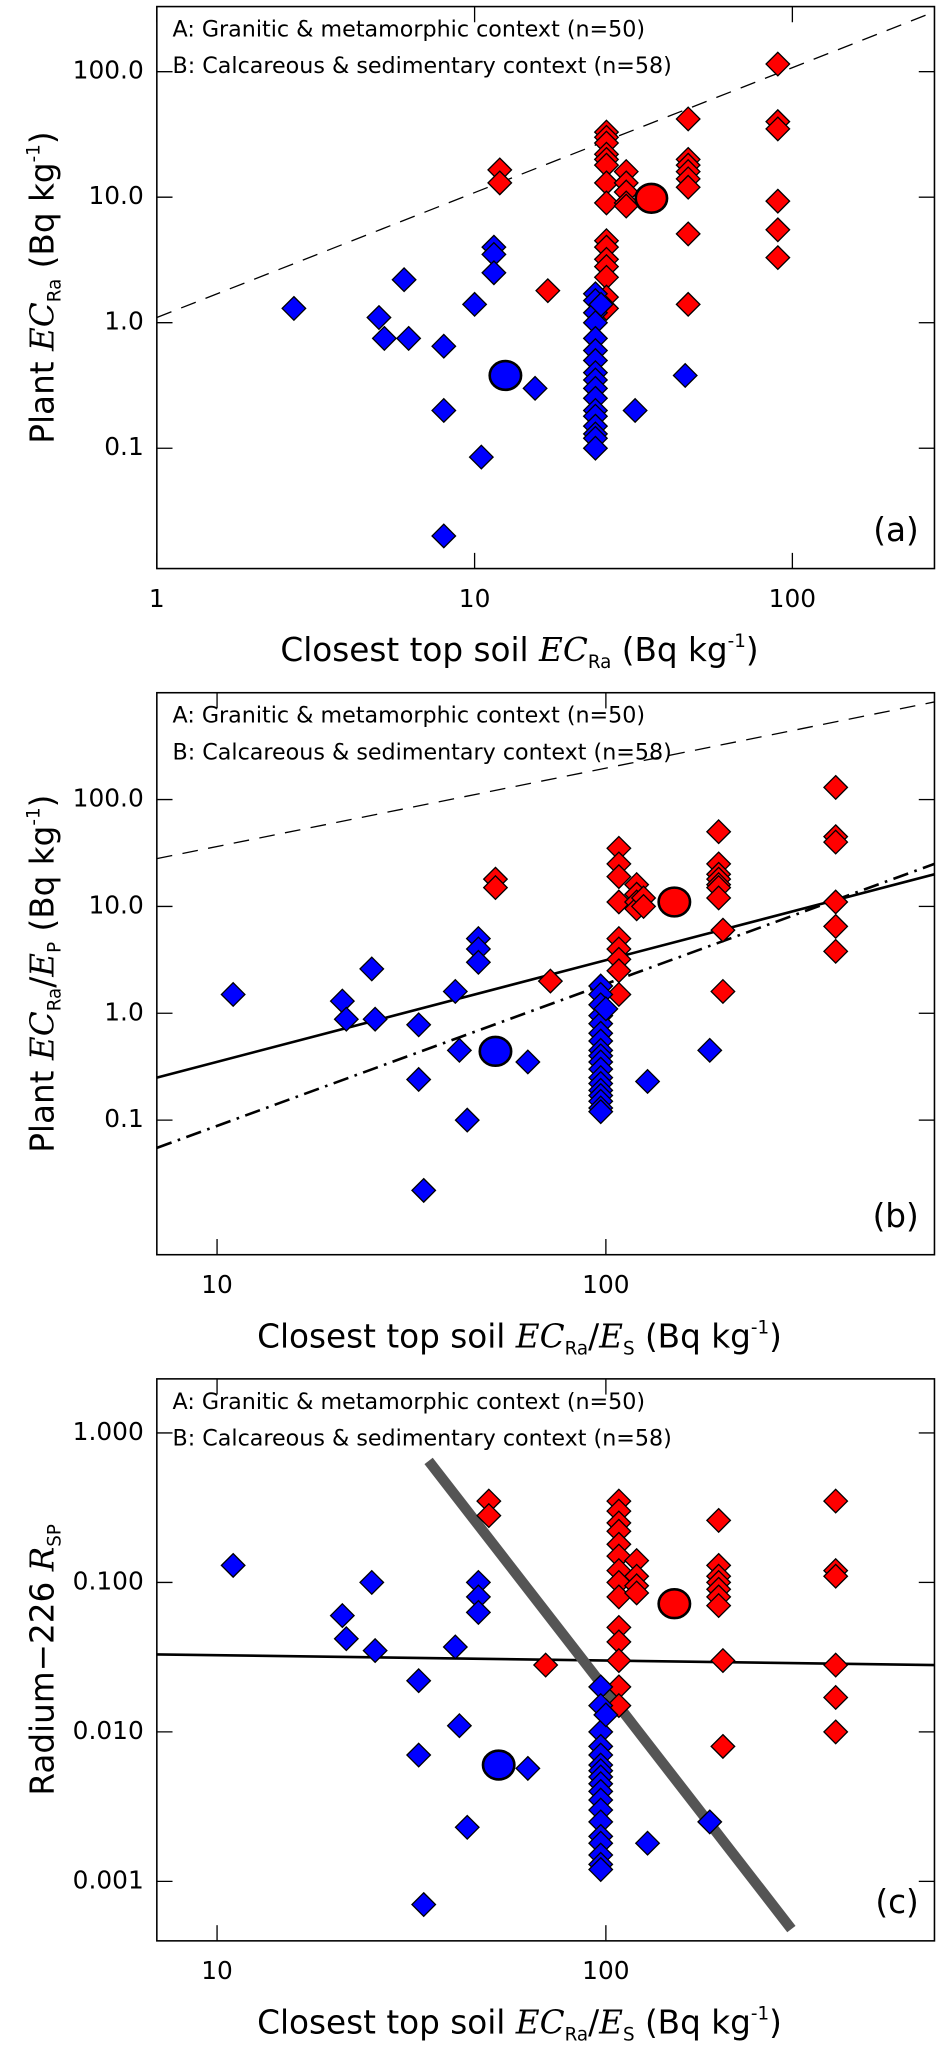 The width and height of the screenshot is (941, 2058). Describe the element at coordinates (108, 1879) in the screenshot. I see `y-tick-label: 0.001` at that location.